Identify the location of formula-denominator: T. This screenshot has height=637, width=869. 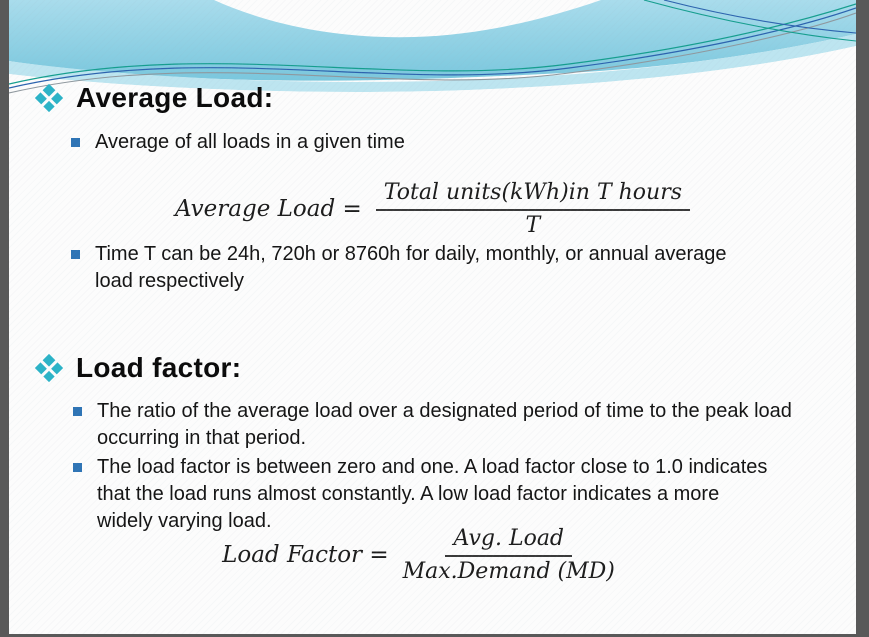
(533, 225).